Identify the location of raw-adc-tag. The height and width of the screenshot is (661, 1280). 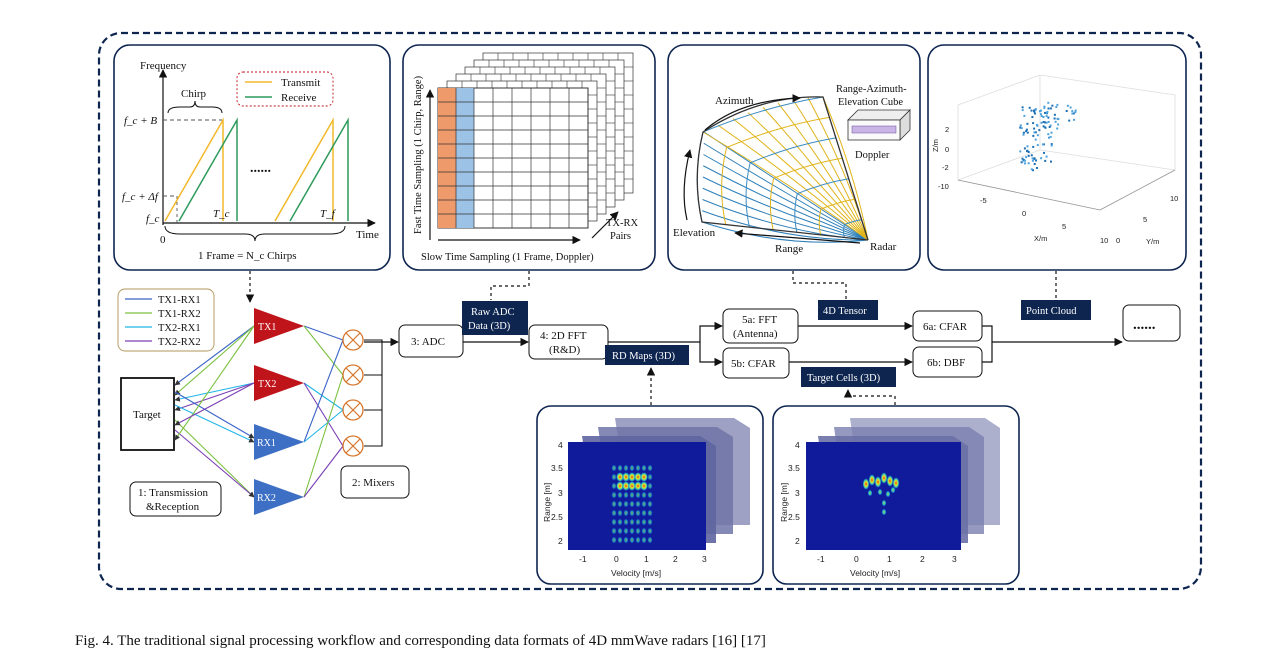
(495, 318).